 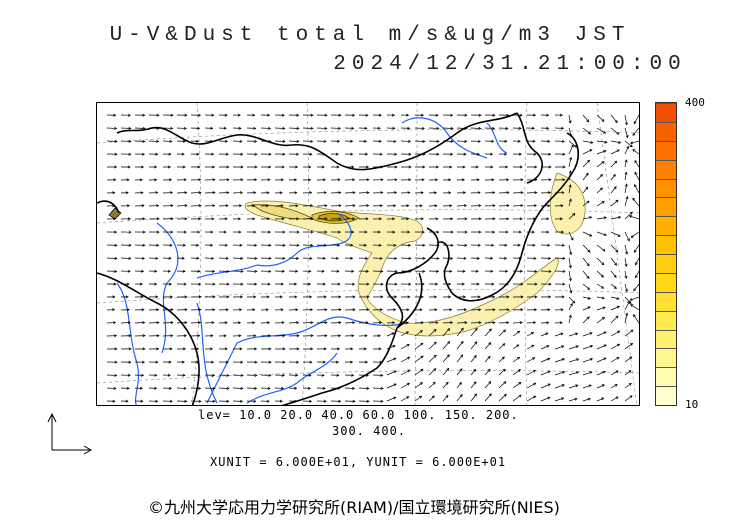 What do you see at coordinates (666, 131) in the screenshot?
I see `colorbar-band` at bounding box center [666, 131].